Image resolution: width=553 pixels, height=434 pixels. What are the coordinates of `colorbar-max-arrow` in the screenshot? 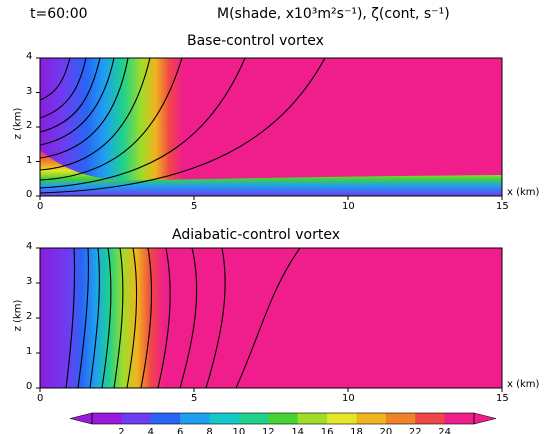 It's located at (485, 418).